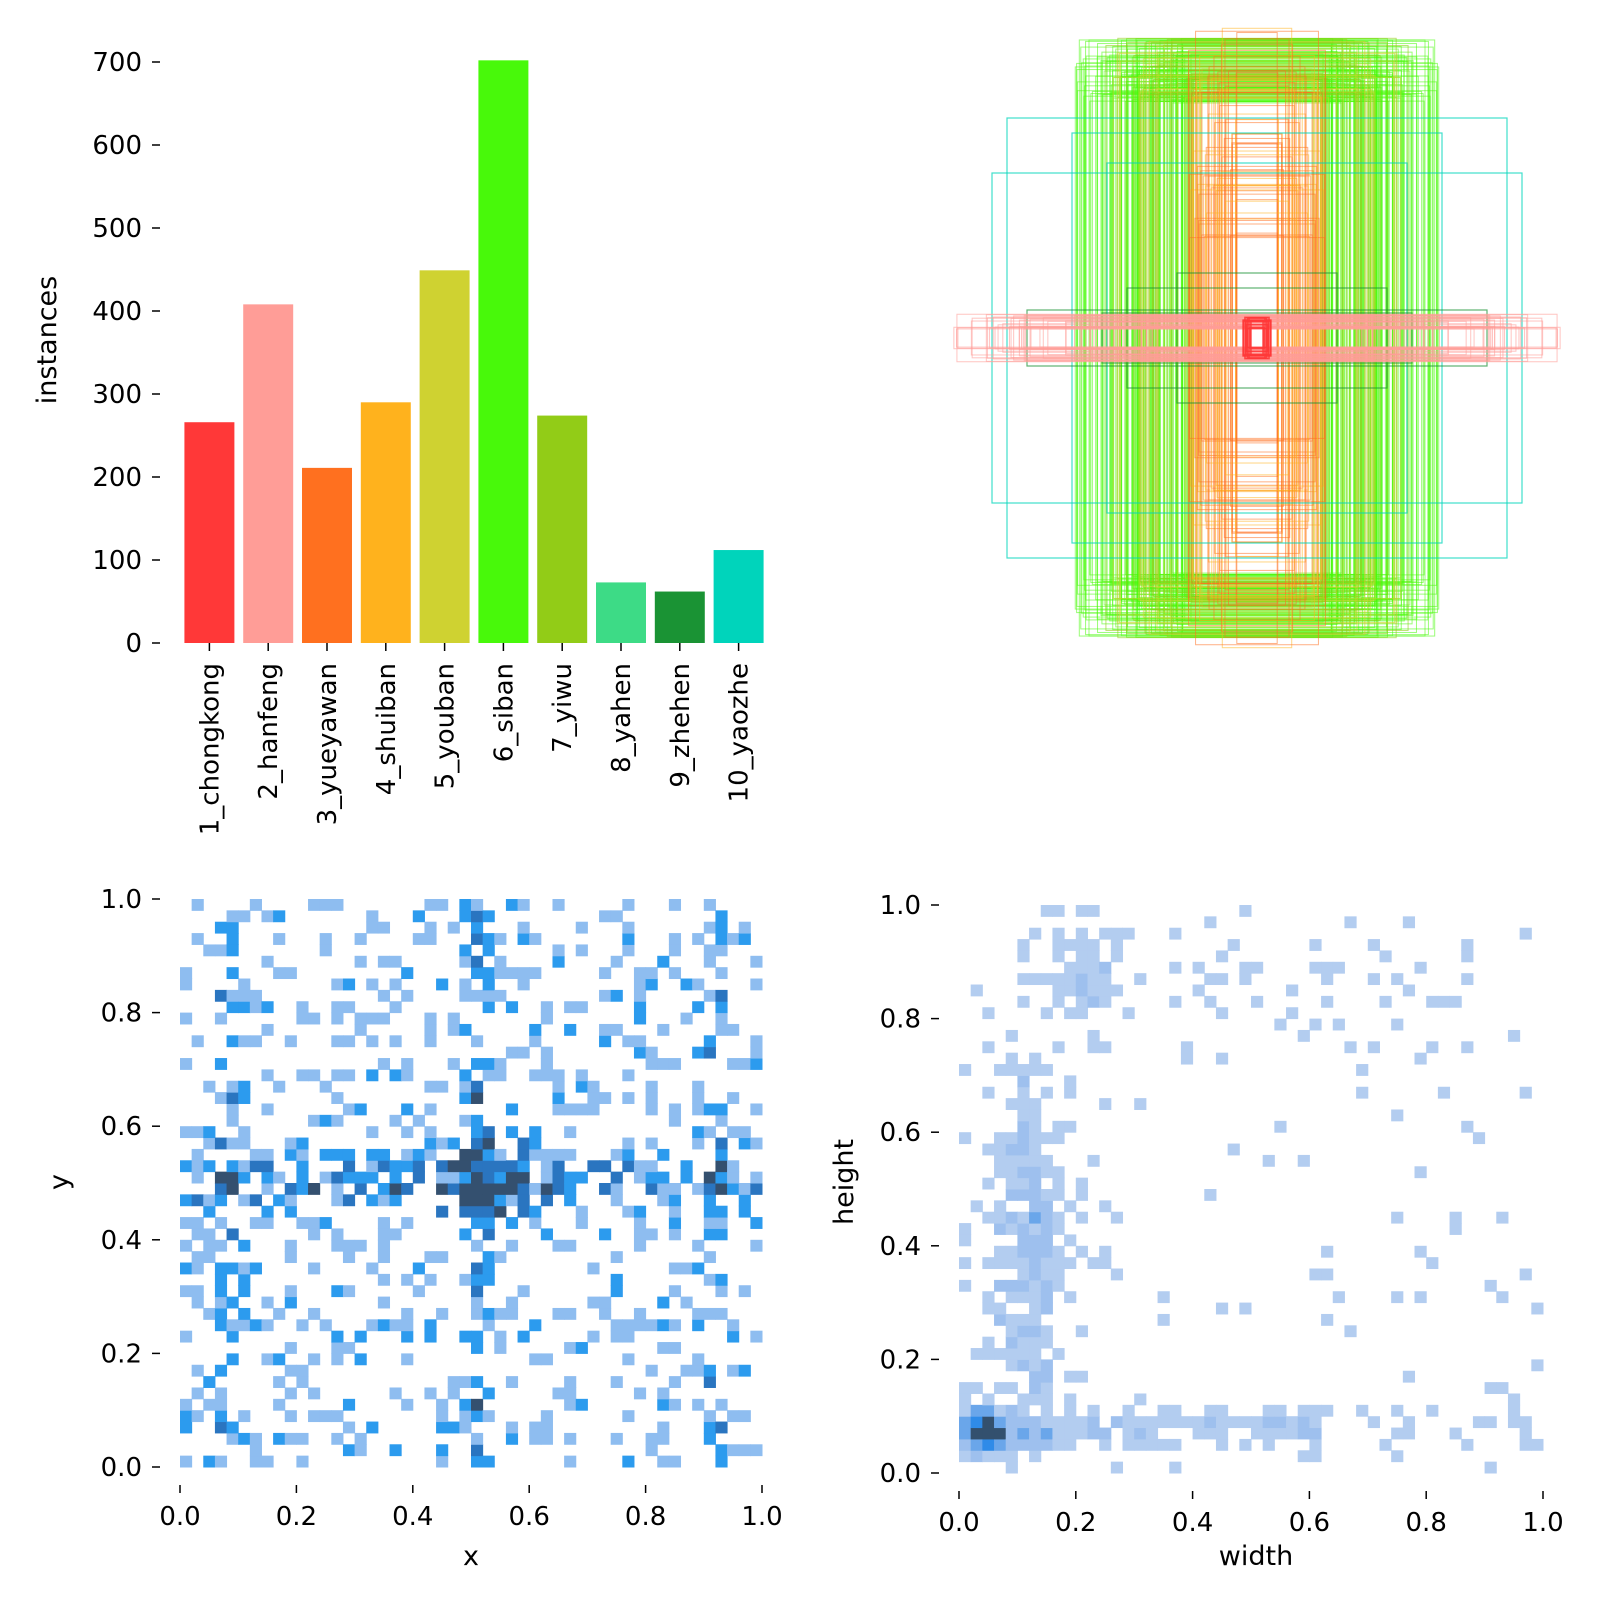 This screenshot has width=1600, height=1604. I want to click on xy-y-tick-label: 0.8, so click(121, 1014).